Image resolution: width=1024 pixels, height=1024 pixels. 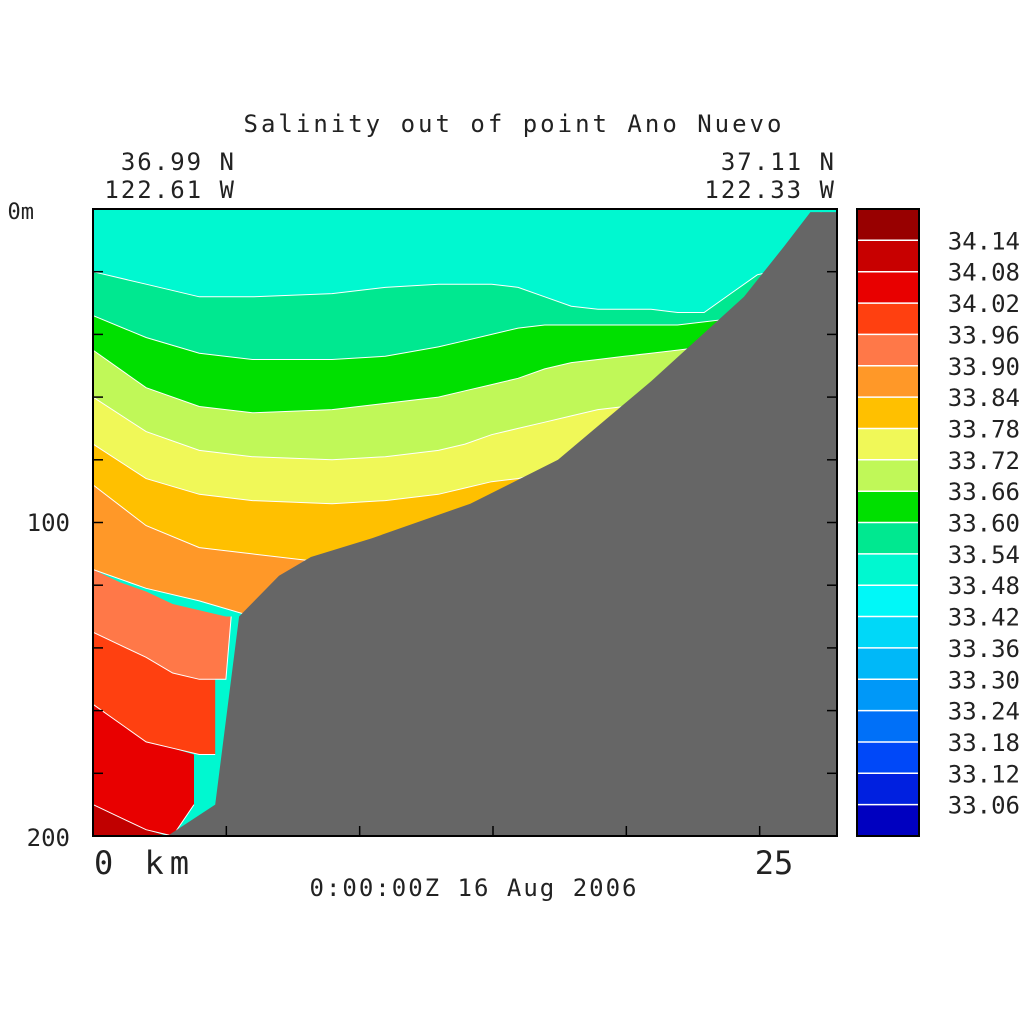 What do you see at coordinates (984, 680) in the screenshot?
I see `colorbar-label: 33.30` at bounding box center [984, 680].